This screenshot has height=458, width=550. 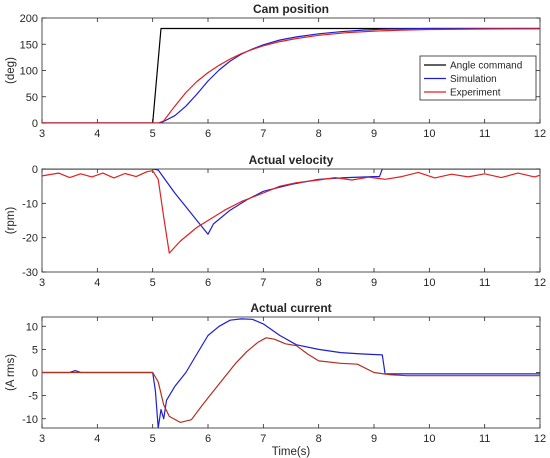 What do you see at coordinates (153, 283) in the screenshot?
I see `actual-velocity-x-tick-label: 5` at bounding box center [153, 283].